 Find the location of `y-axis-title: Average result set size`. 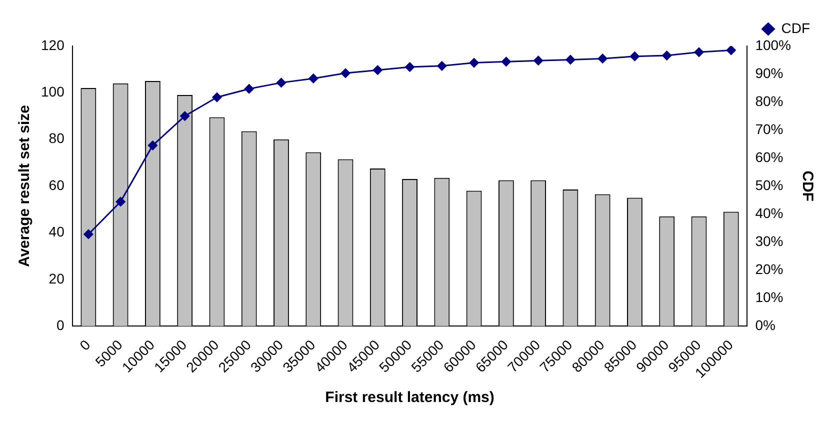

y-axis-title: Average result set size is located at coordinates (25, 186).